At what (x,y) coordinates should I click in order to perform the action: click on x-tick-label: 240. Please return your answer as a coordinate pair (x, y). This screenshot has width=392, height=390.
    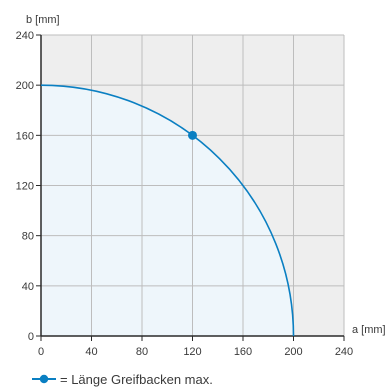
    Looking at the image, I should click on (344, 352).